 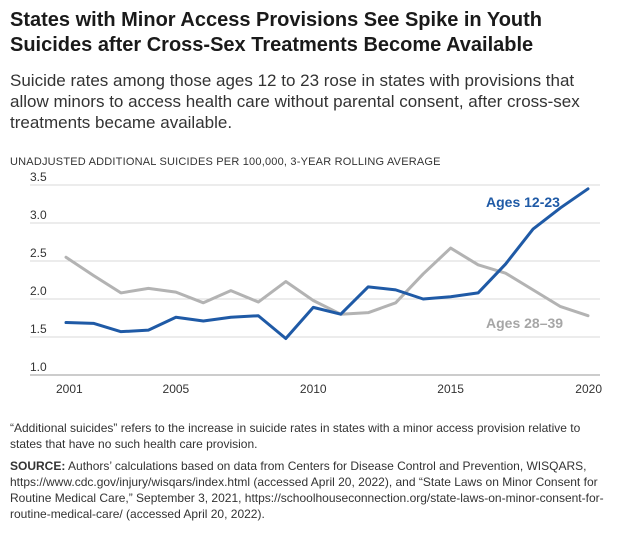 What do you see at coordinates (450, 389) in the screenshot?
I see `x-tick-label: 2015` at bounding box center [450, 389].